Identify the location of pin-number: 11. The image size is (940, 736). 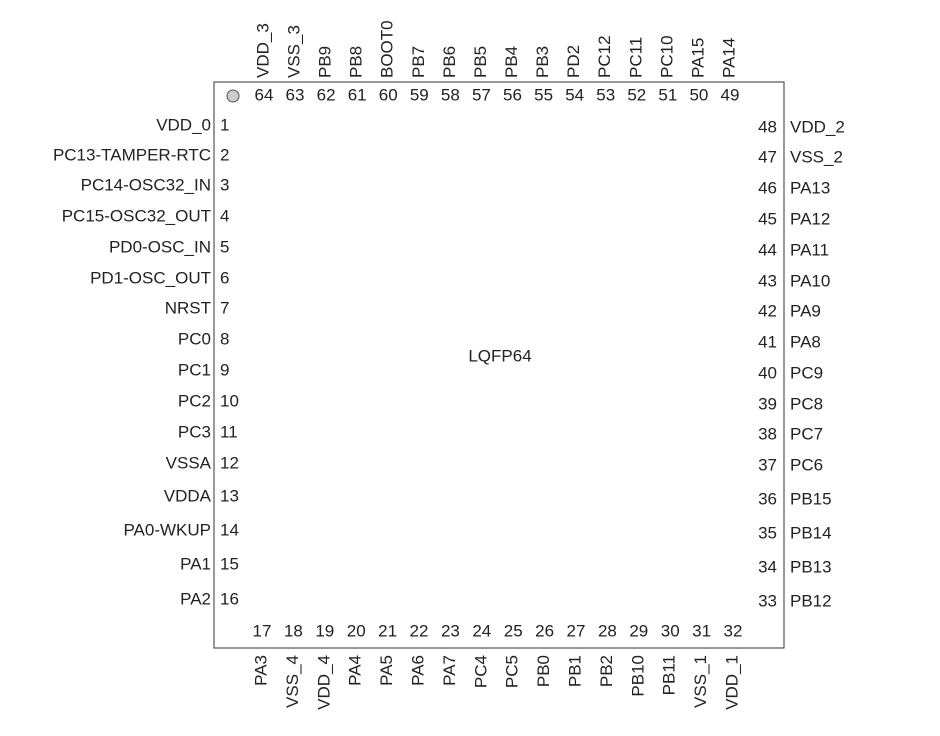
(229, 431).